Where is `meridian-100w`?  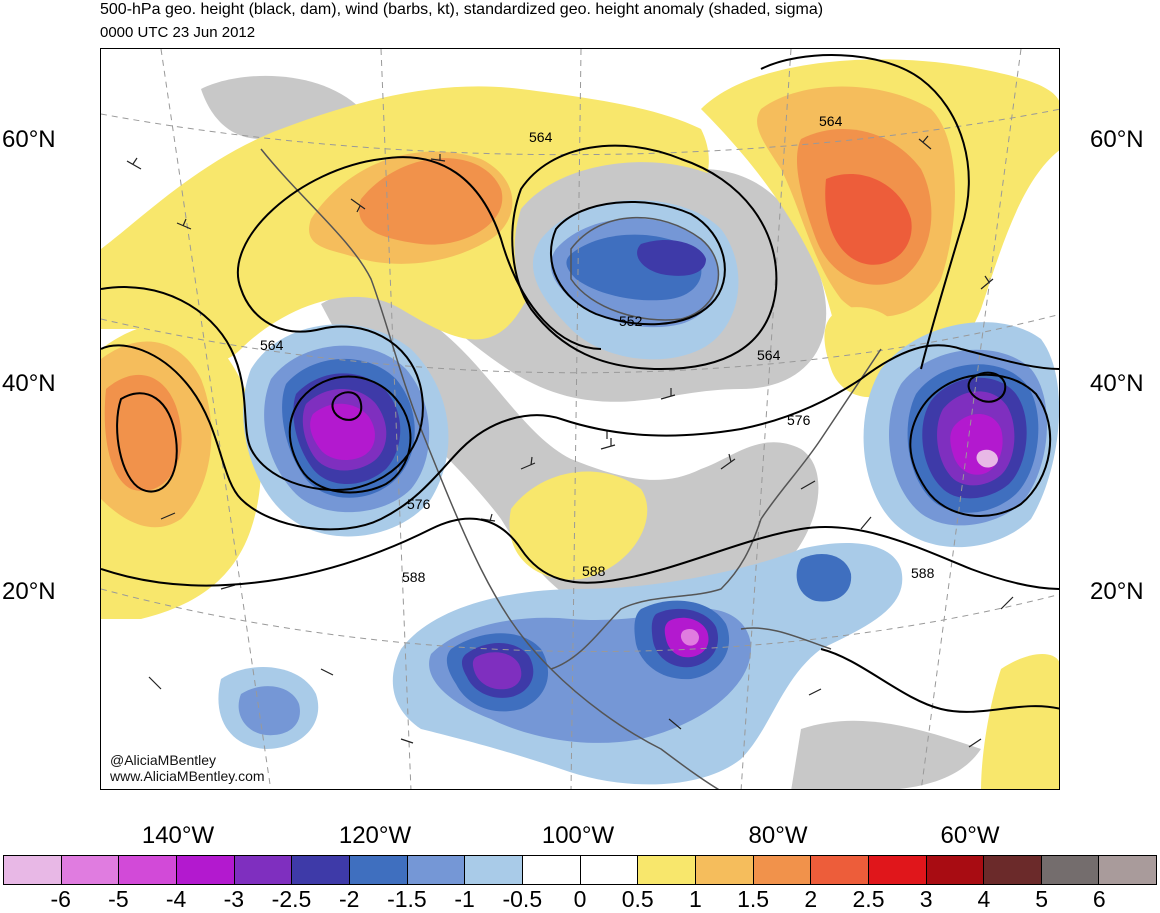
meridian-100w is located at coordinates (576, 419).